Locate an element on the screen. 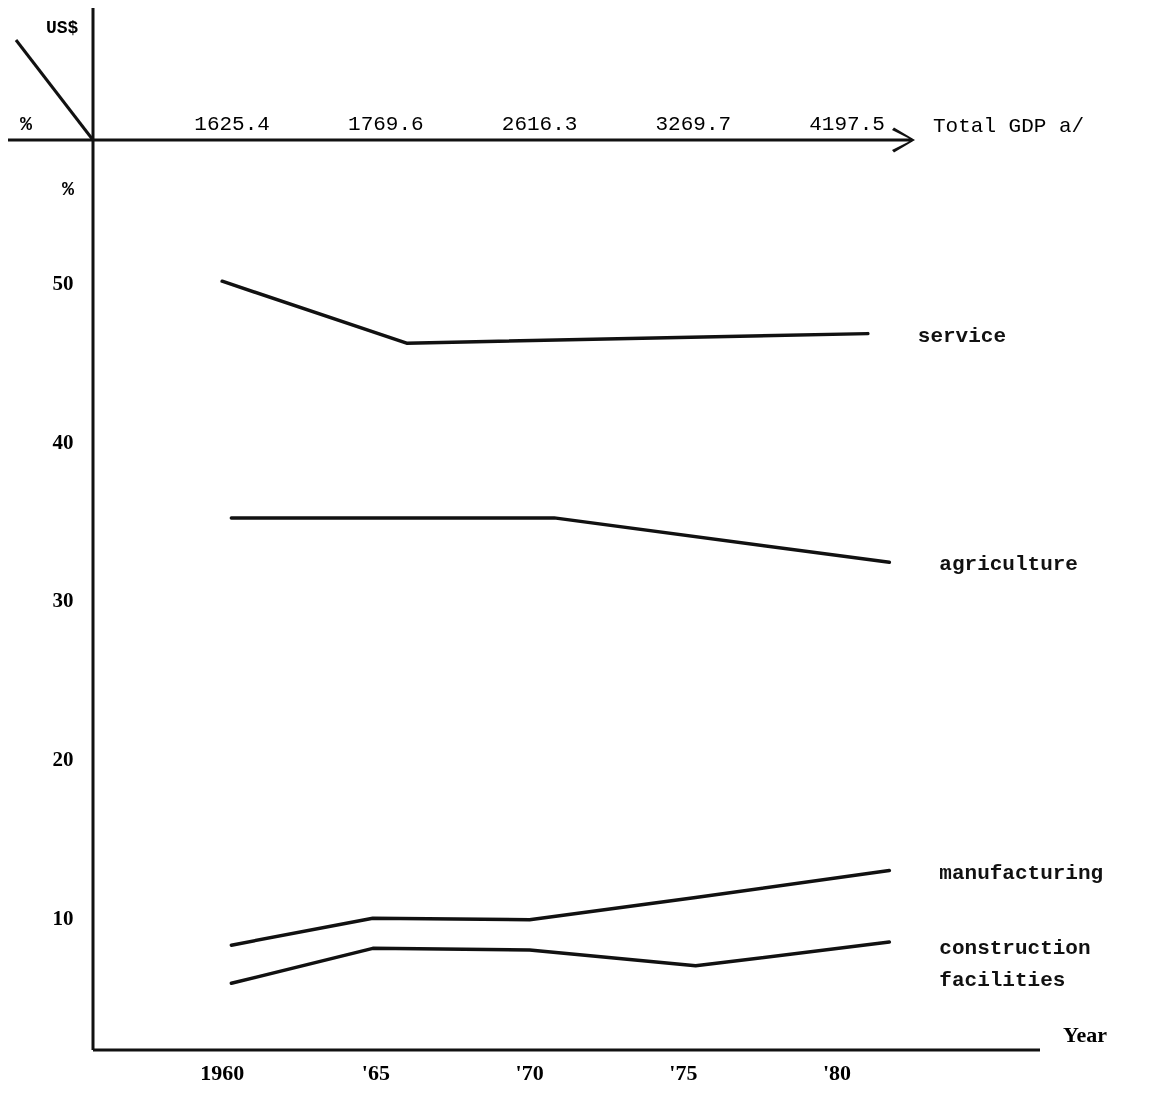 This screenshot has width=1154, height=1109. x-axis-title: Year is located at coordinates (1085, 1034).